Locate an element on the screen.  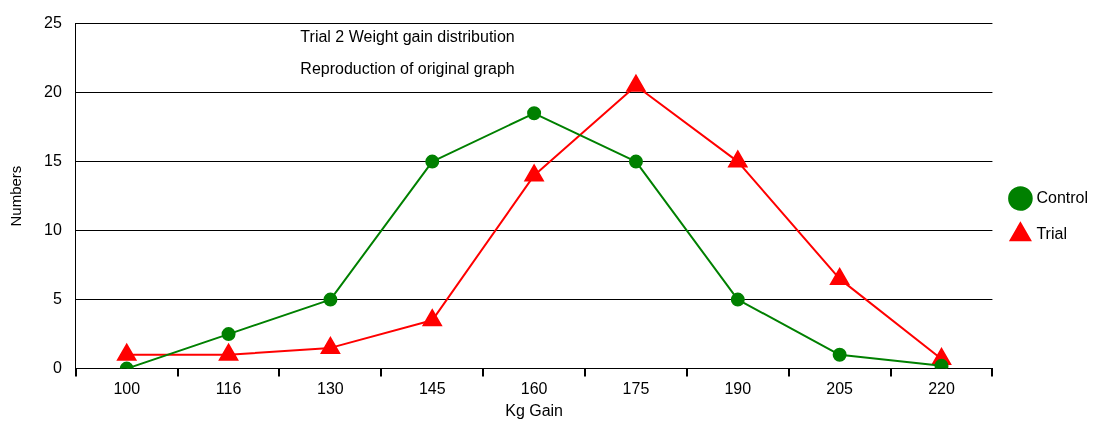
legend-label: Control is located at coordinates (1062, 197).